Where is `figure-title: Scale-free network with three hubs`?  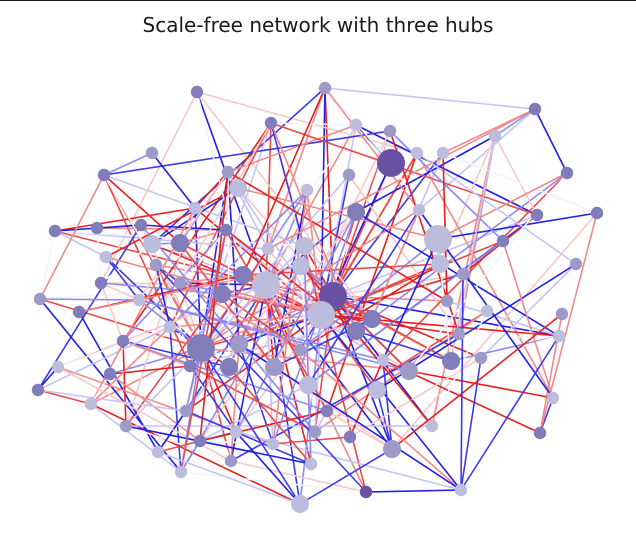
figure-title: Scale-free network with three hubs is located at coordinates (318, 25).